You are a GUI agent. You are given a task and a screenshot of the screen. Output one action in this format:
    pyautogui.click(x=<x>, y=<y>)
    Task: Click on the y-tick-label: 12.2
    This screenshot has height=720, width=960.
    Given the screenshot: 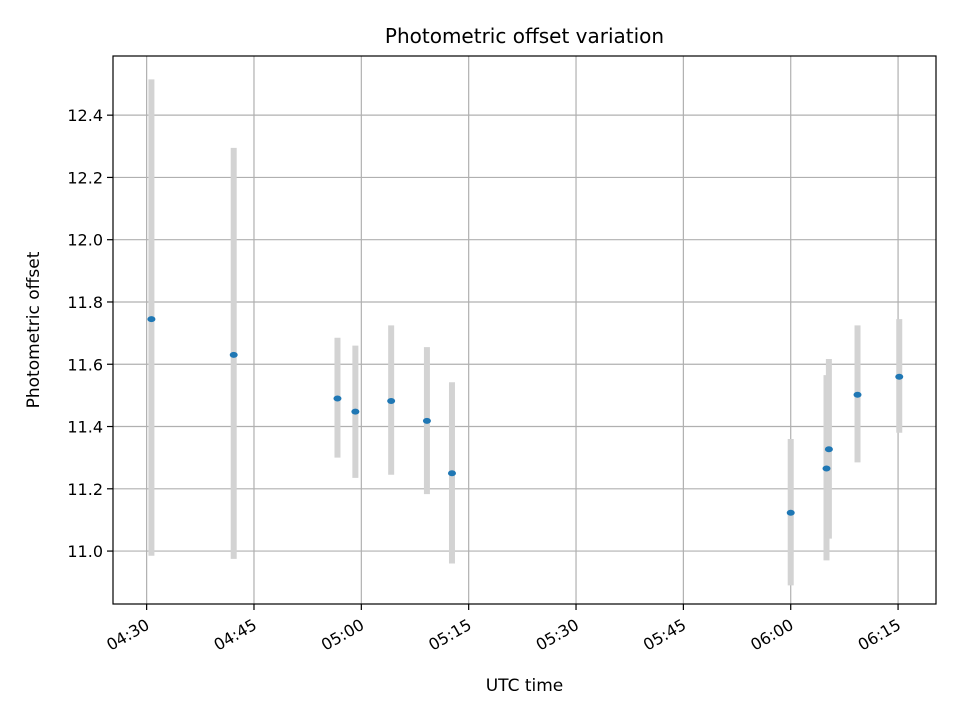 What is the action you would take?
    pyautogui.click(x=85, y=177)
    